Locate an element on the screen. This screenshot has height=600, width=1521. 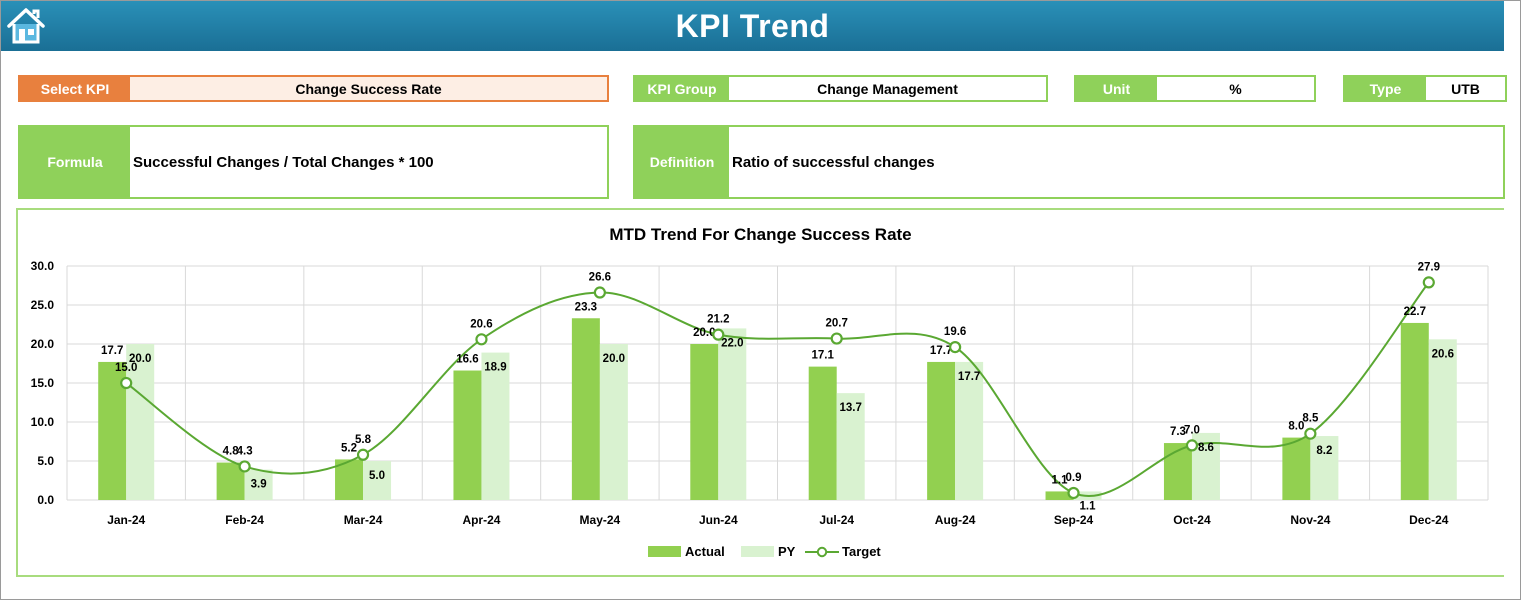
actual-data-label: 4.8 is located at coordinates (231, 452).